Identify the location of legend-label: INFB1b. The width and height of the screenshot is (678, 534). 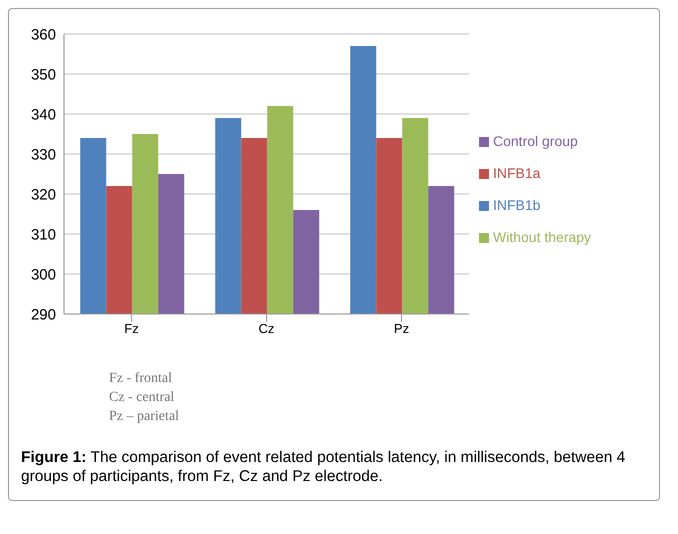
(516, 205).